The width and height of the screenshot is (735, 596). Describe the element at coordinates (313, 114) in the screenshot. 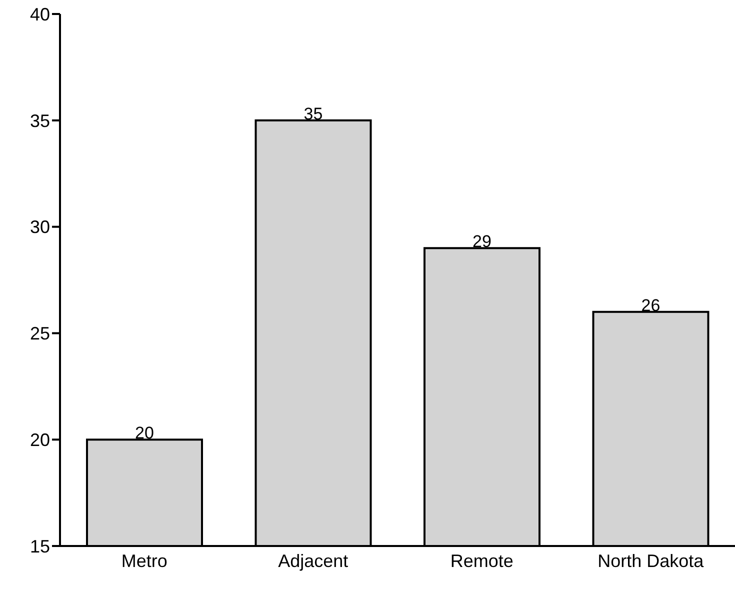

I see `data-label: 35` at that location.